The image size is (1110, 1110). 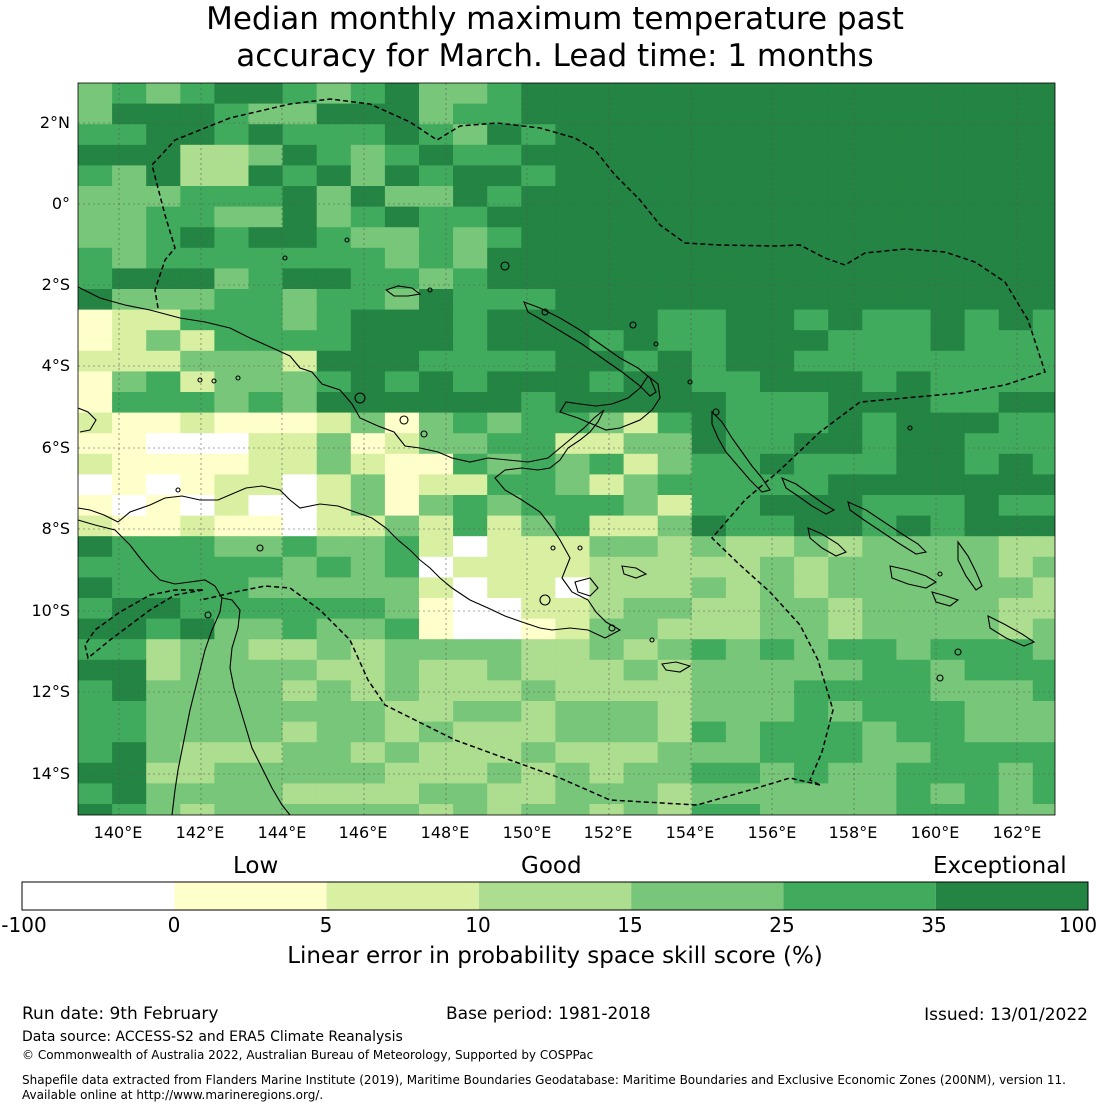 What do you see at coordinates (363, 832) in the screenshot?
I see `lon-tick-146E: 146°E` at bounding box center [363, 832].